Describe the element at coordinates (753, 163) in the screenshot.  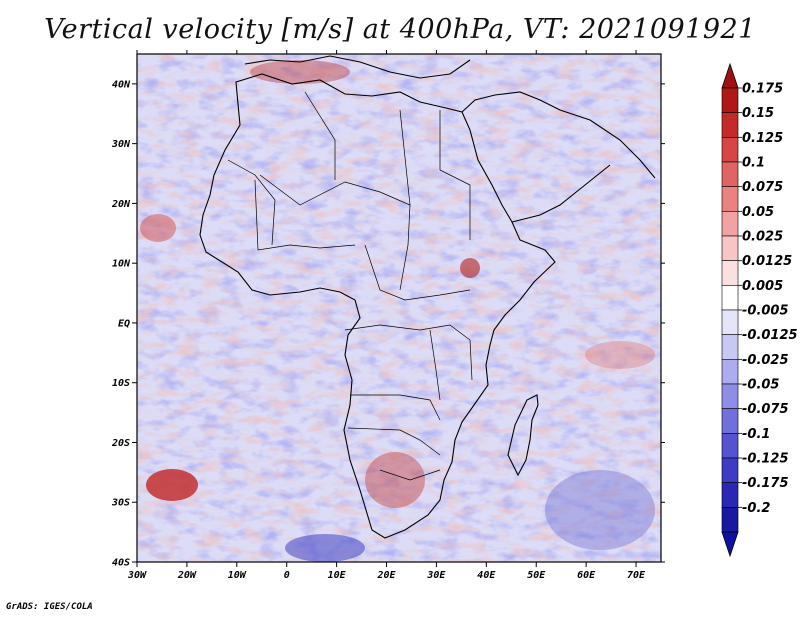
I see `colorbar-label: 0.1` at that location.